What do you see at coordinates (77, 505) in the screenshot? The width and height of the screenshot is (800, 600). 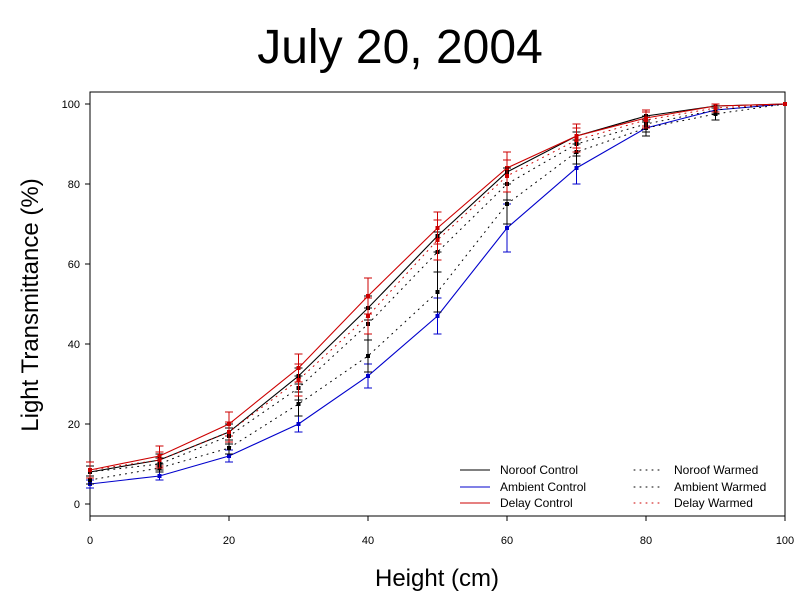 I see `y-tick-label-0: 0` at bounding box center [77, 505].